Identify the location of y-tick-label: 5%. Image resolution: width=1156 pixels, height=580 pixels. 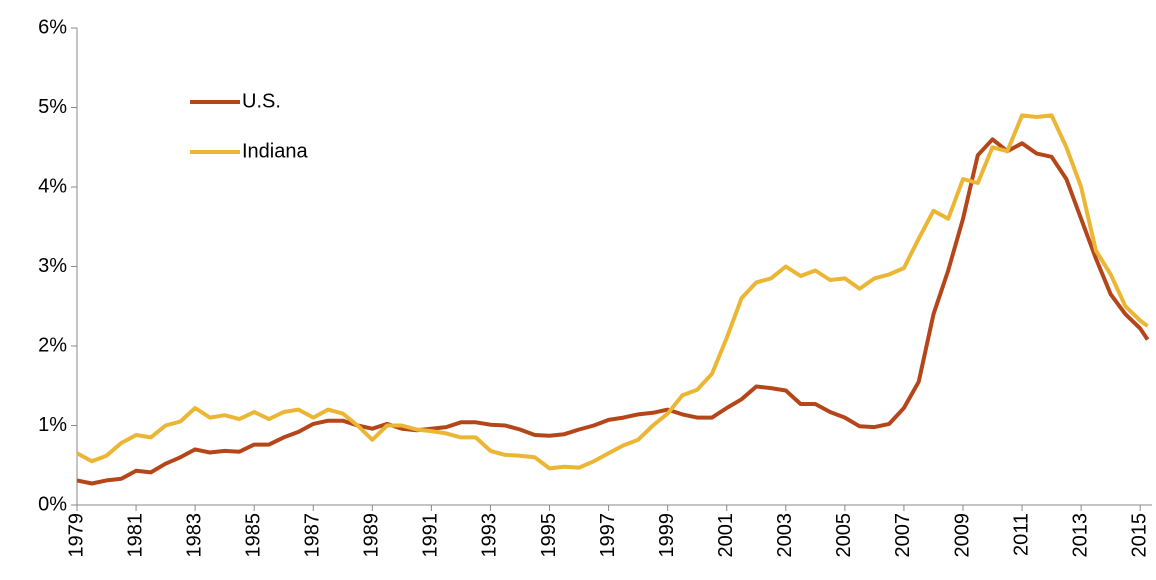
(52, 107).